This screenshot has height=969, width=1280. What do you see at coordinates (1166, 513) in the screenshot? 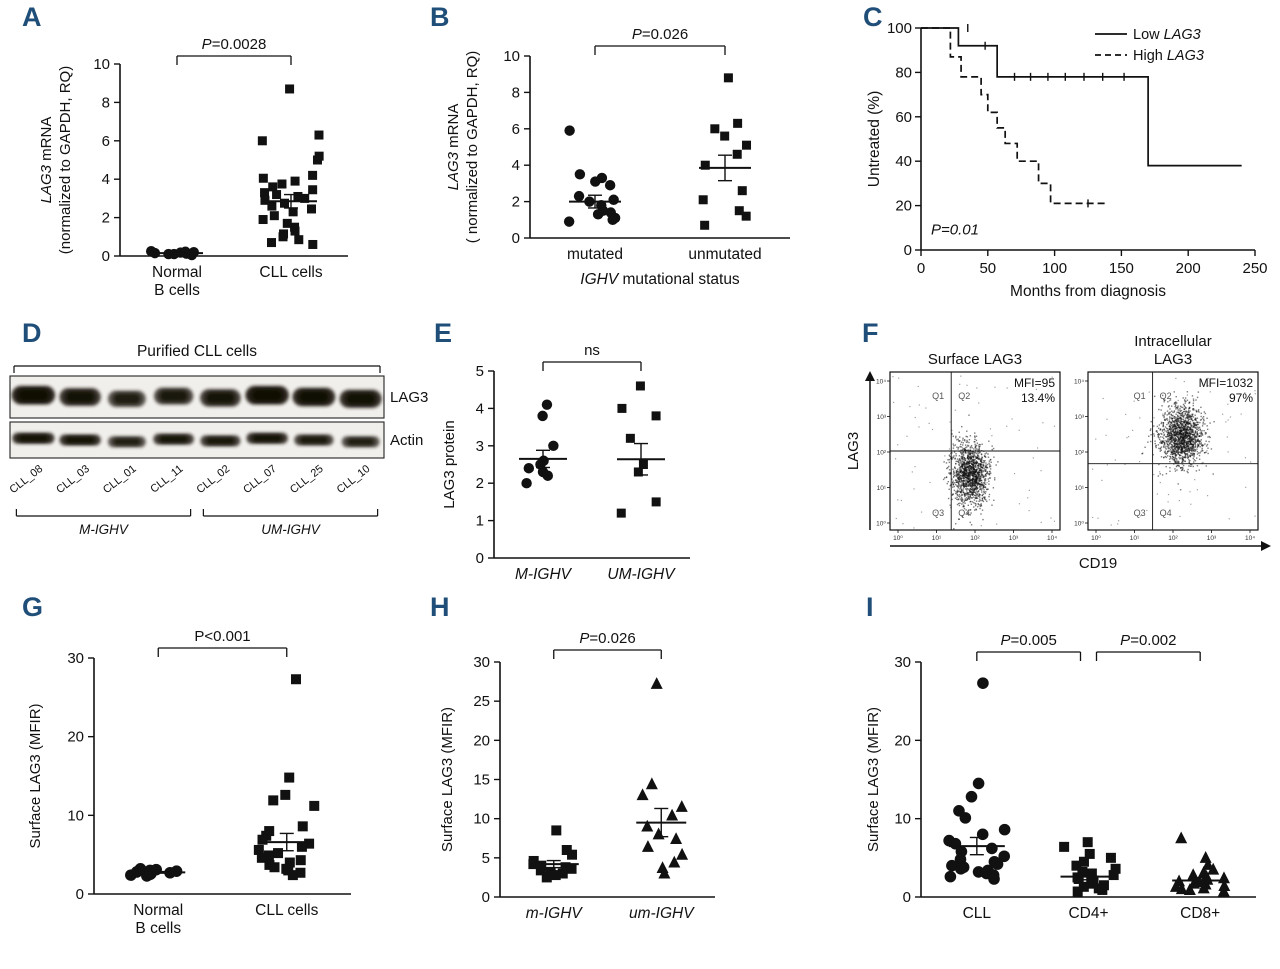
I see `svg-text: Q4` at bounding box center [1166, 513].